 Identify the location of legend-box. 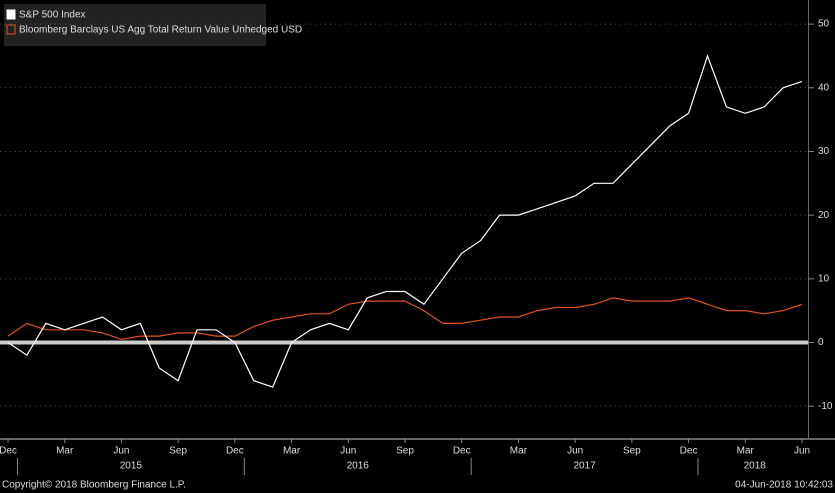
(135, 25).